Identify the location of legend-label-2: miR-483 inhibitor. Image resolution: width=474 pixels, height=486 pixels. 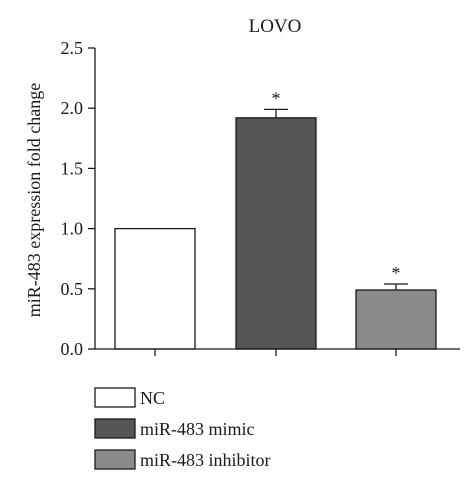
(205, 460).